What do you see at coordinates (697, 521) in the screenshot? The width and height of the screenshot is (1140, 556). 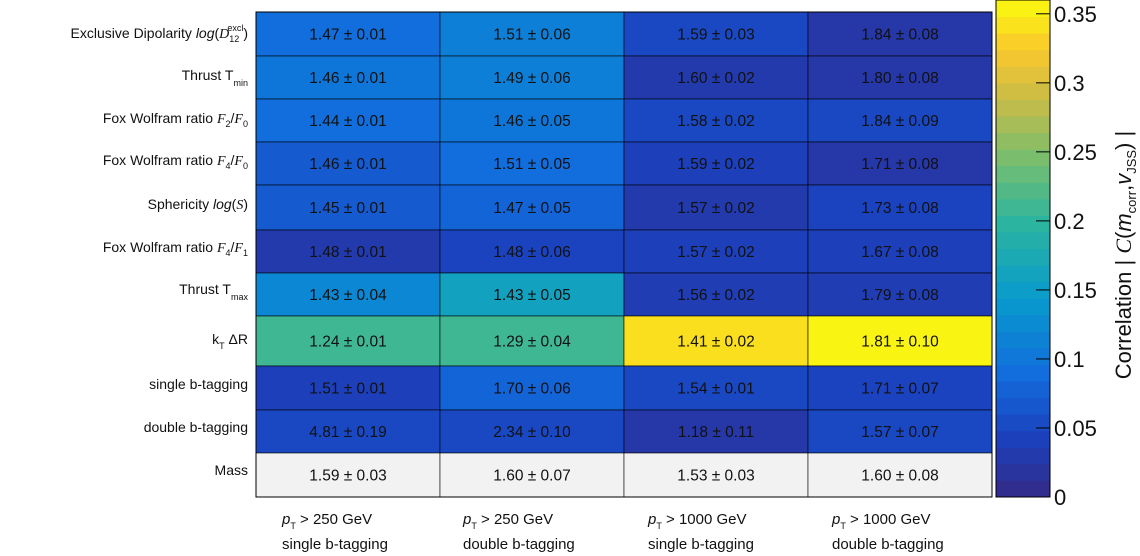 I see `svg-text: pT > 1000 GeV` at bounding box center [697, 521].